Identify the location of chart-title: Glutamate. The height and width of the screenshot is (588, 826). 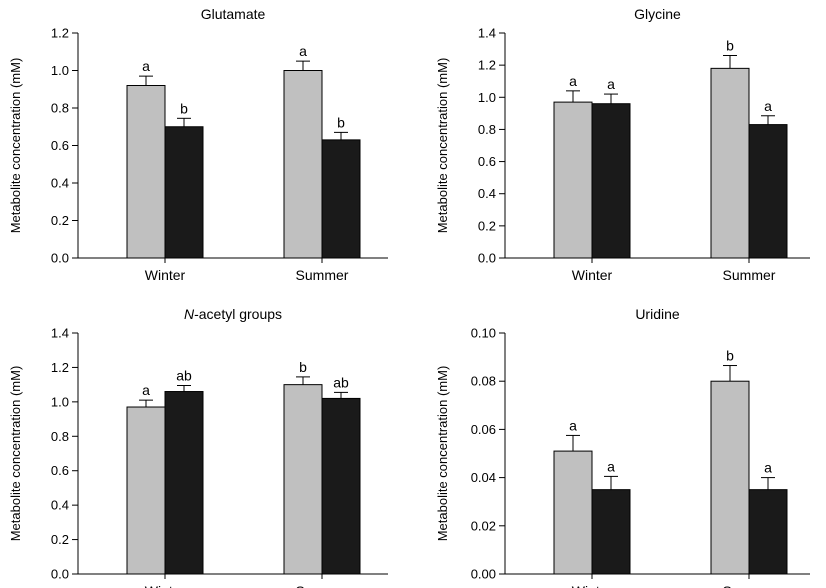
(233, 14).